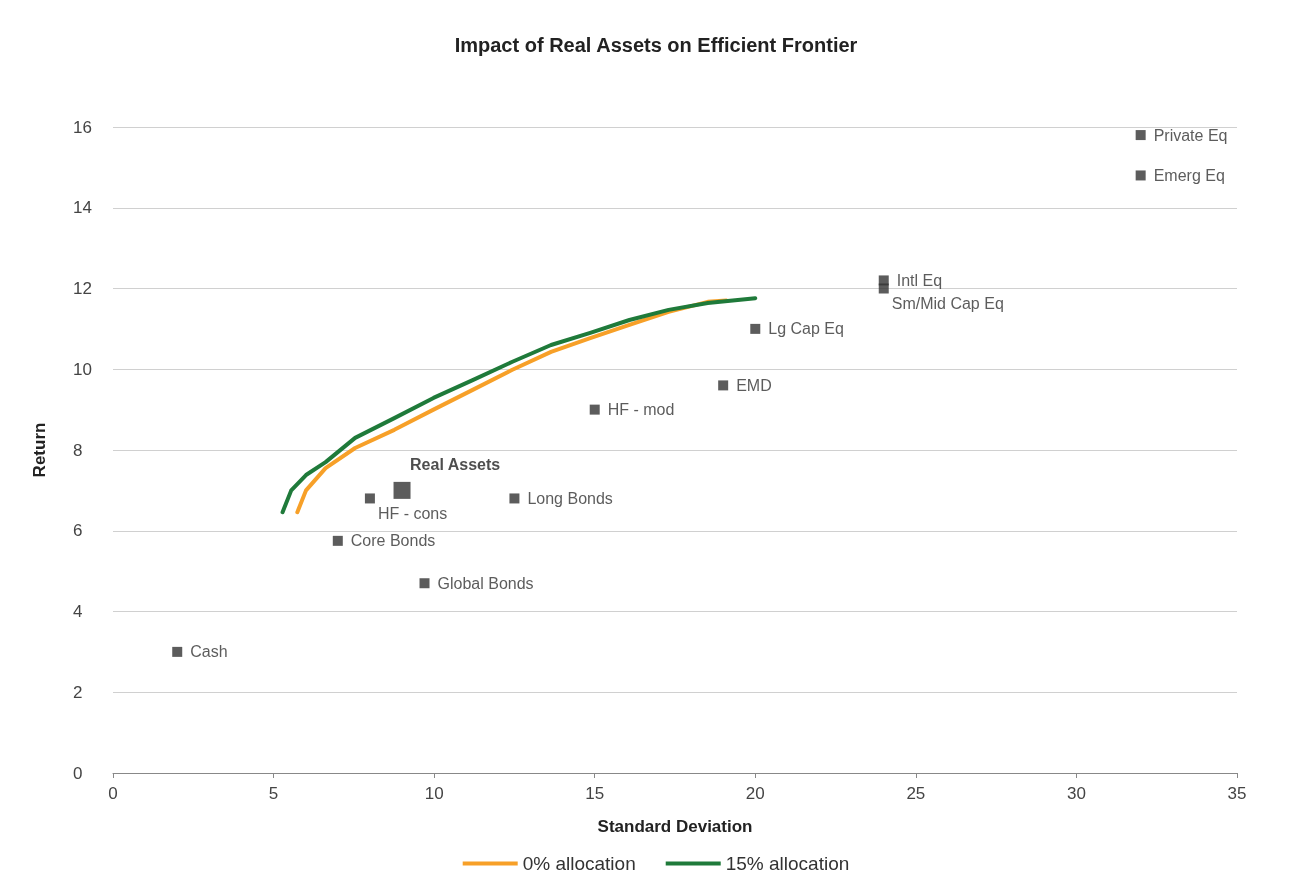 The height and width of the screenshot is (888, 1312). Describe the element at coordinates (579, 863) in the screenshot. I see `legend-label: 0% allocation` at that location.